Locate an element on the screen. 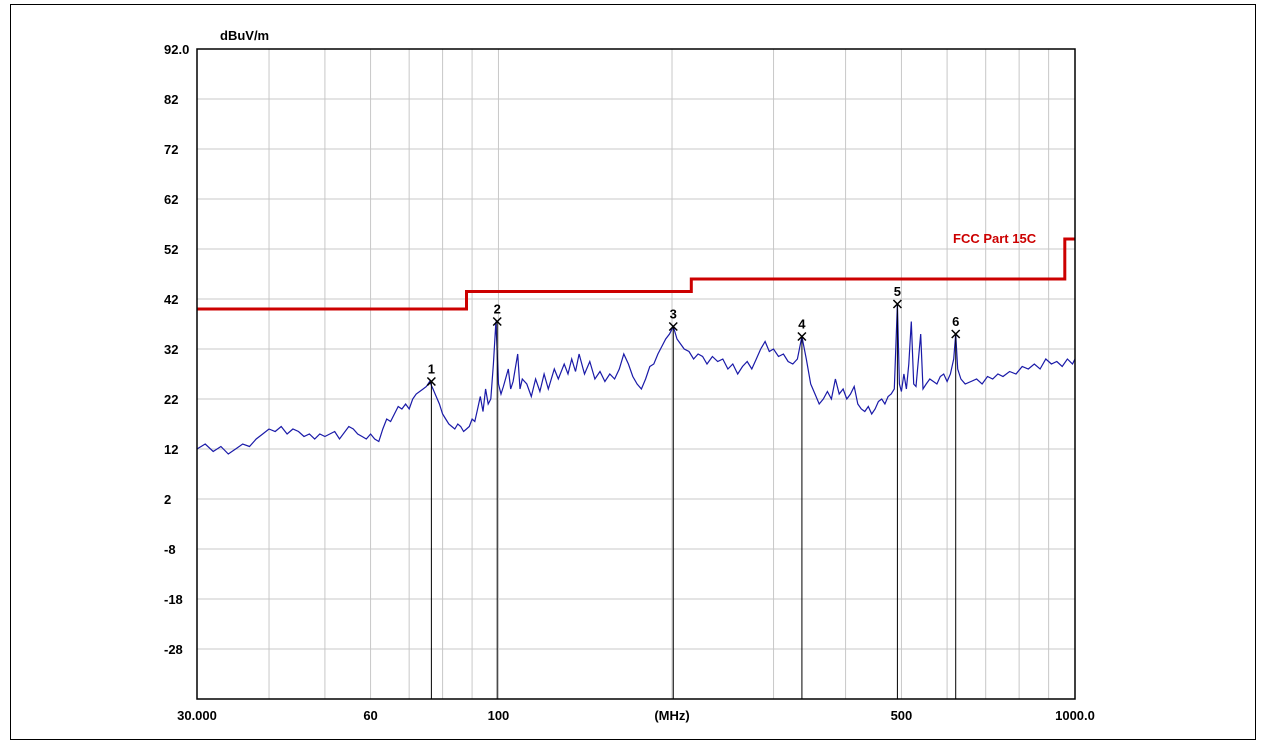 This screenshot has width=1262, height=745. marker-label: 3 is located at coordinates (673, 314).